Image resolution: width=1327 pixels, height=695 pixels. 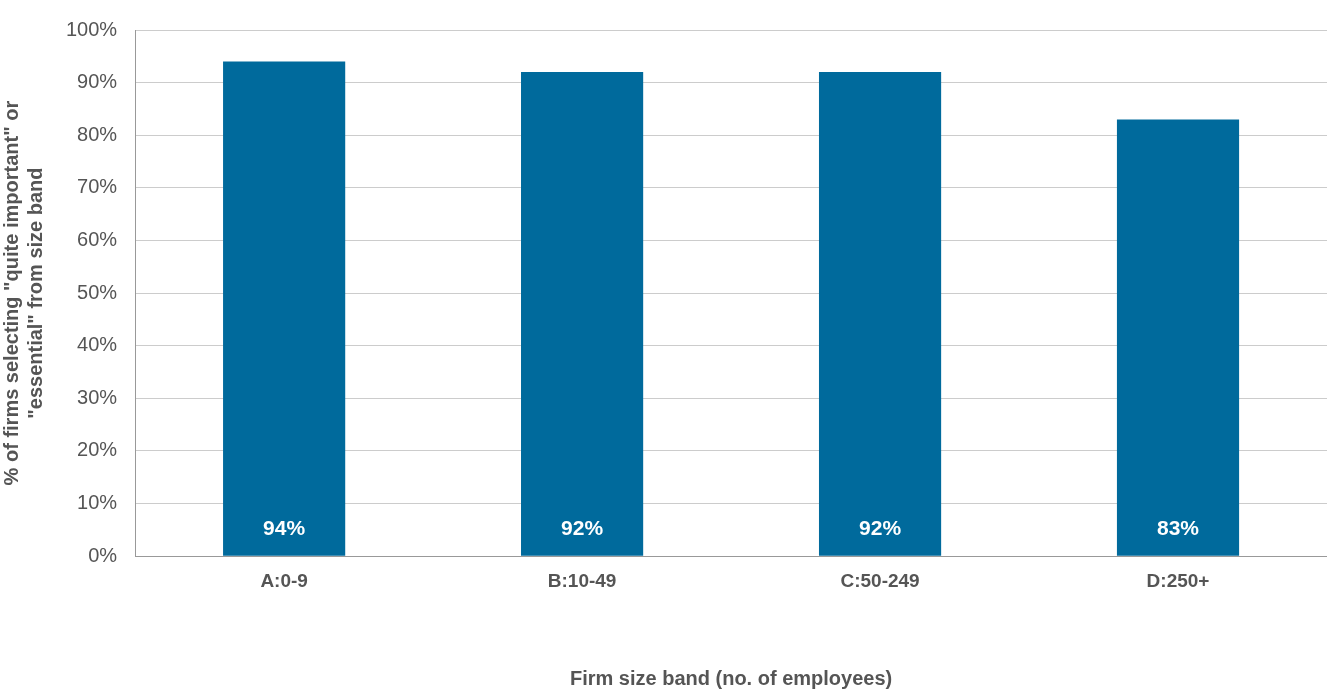 What do you see at coordinates (284, 528) in the screenshot?
I see `data-label: 94%` at bounding box center [284, 528].